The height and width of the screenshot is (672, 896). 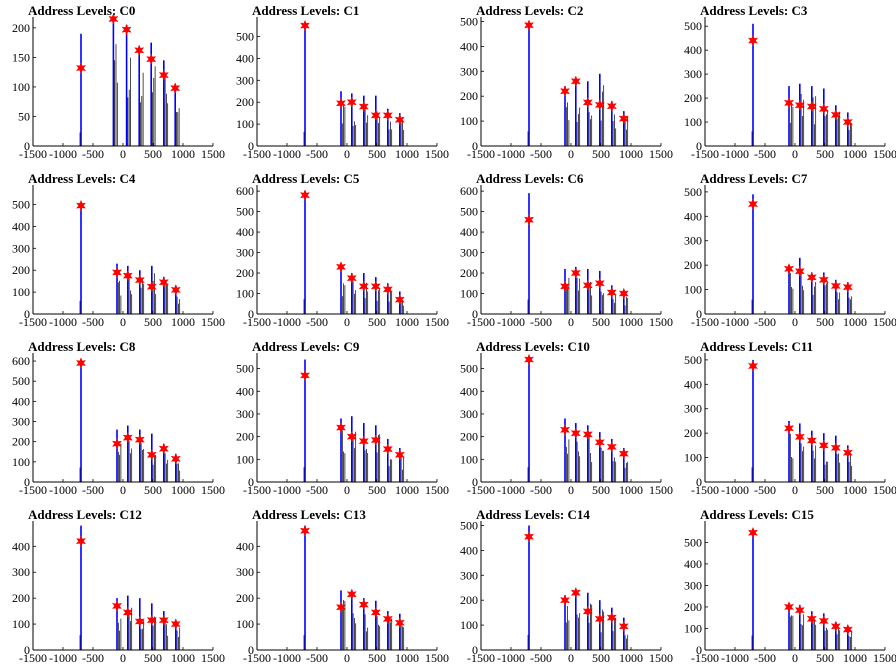 What do you see at coordinates (754, 178) in the screenshot?
I see `chart-title: Address Levels: C7` at bounding box center [754, 178].